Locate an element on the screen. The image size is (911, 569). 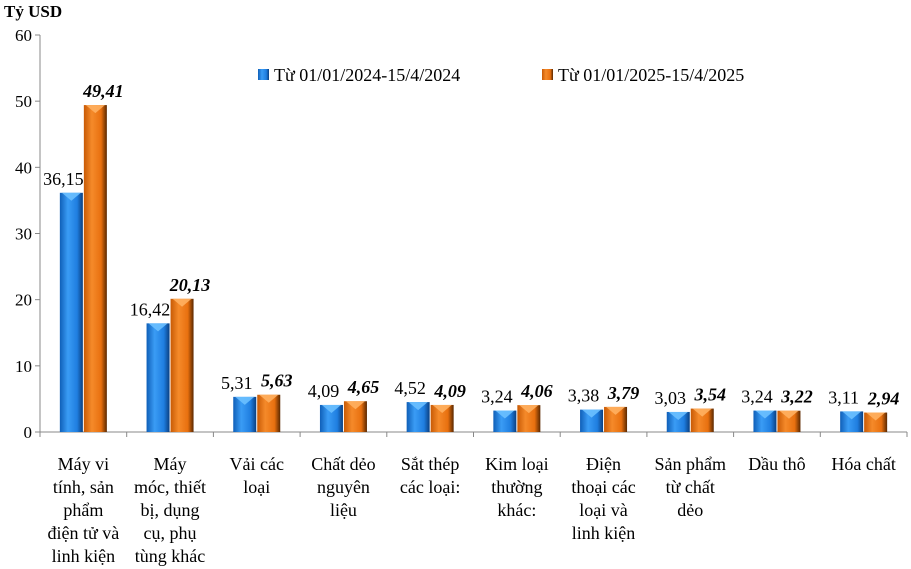
data-label: 3,79 is located at coordinates (623, 393).